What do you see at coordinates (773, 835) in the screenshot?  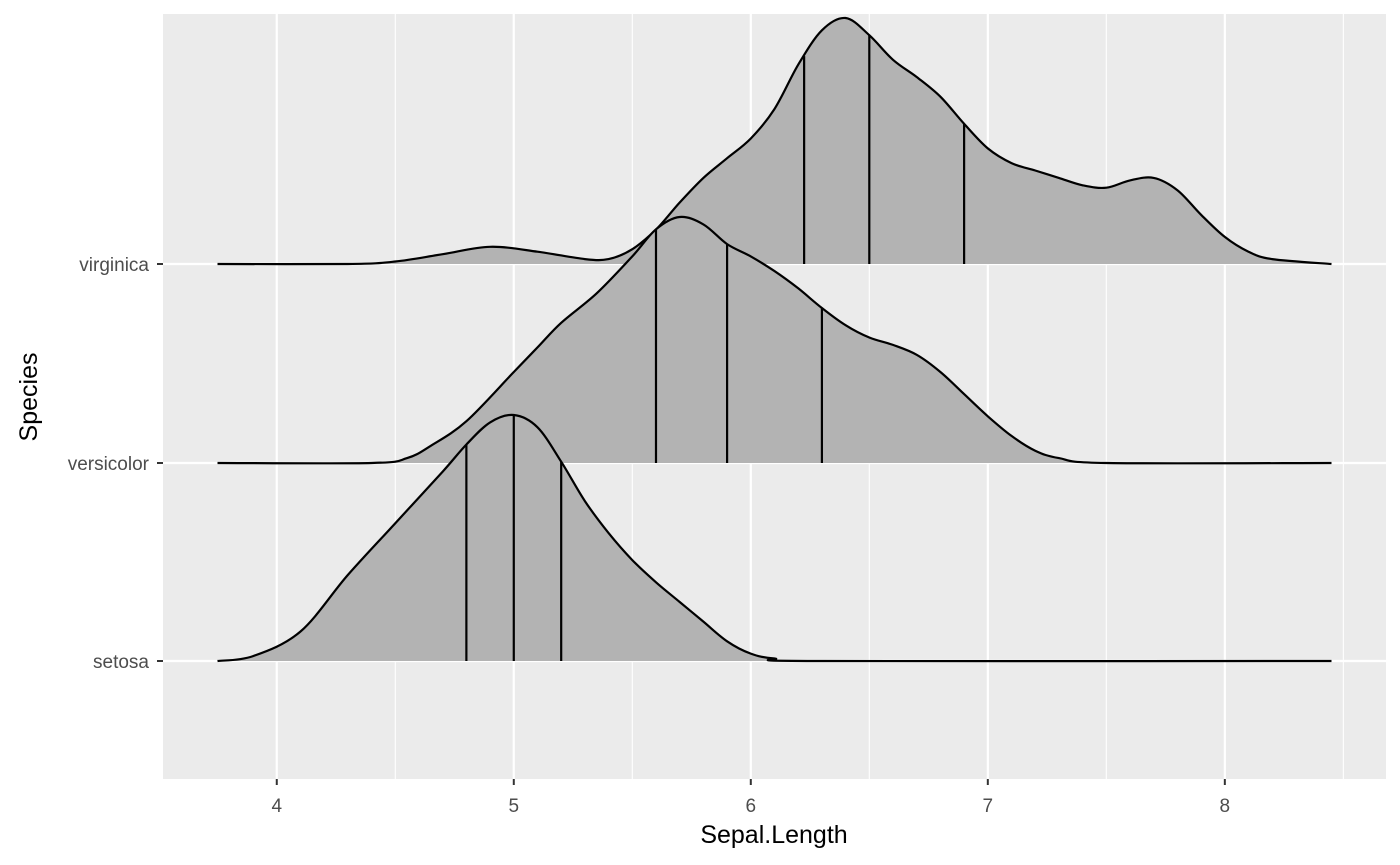 I see `x-axis-title: Sepal.Length` at bounding box center [773, 835].